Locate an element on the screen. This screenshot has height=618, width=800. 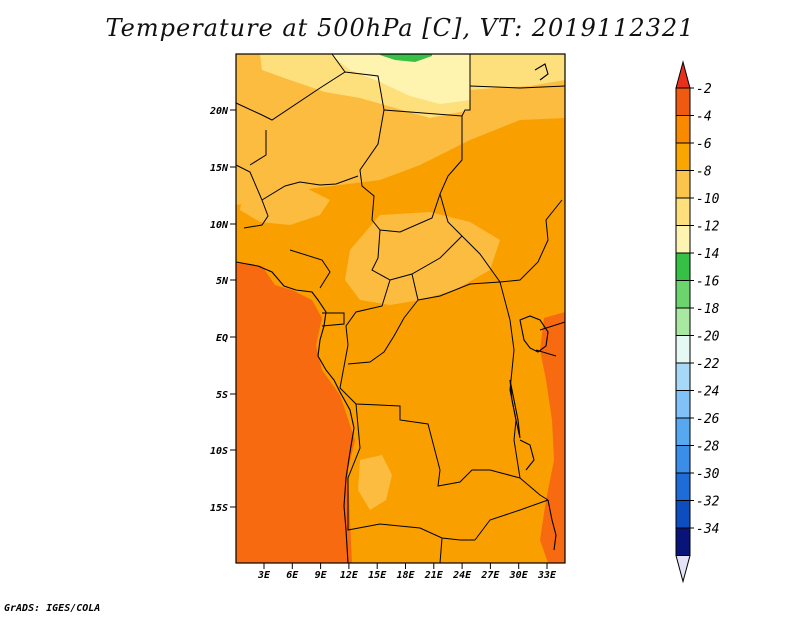
lon-label: 6E is located at coordinates (292, 575).